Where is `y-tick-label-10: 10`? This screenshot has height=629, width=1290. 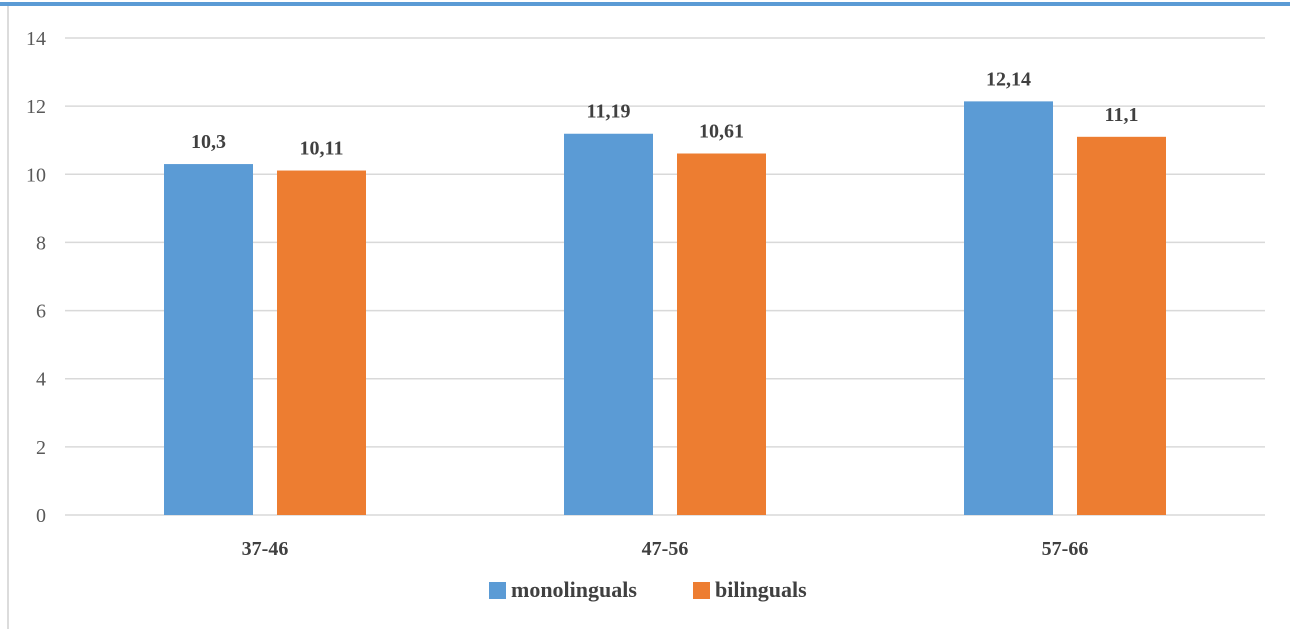 y-tick-label-10: 10 is located at coordinates (36, 175).